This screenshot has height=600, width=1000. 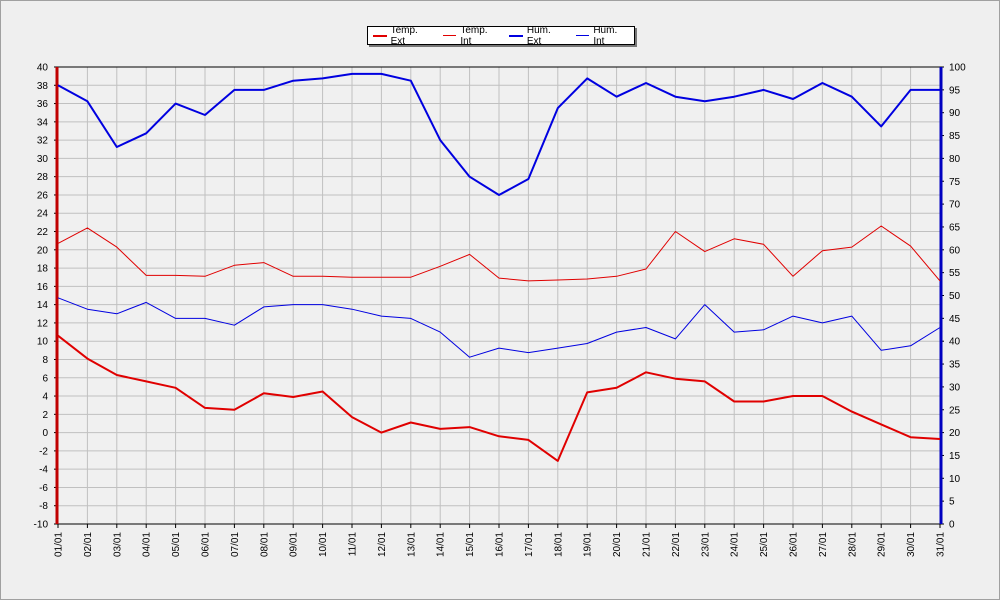 What do you see at coordinates (955, 113) in the screenshot?
I see `right-tick-label: 90` at bounding box center [955, 113].